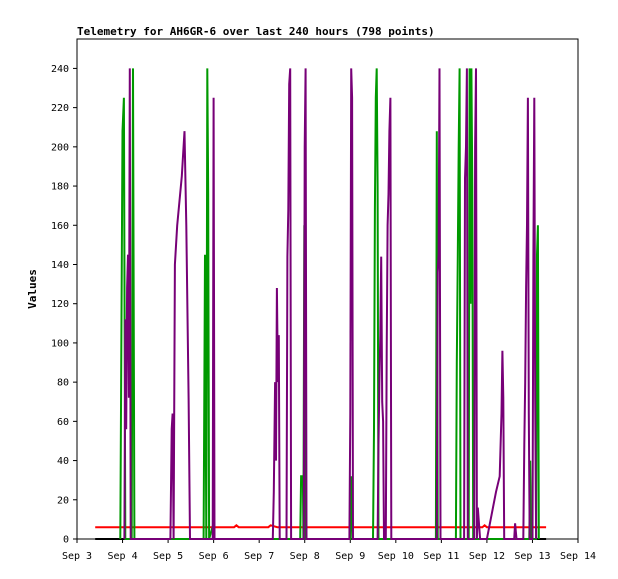 The image size is (618, 579). What do you see at coordinates (396, 556) in the screenshot?
I see `x-tick-label: Sep 10` at bounding box center [396, 556].